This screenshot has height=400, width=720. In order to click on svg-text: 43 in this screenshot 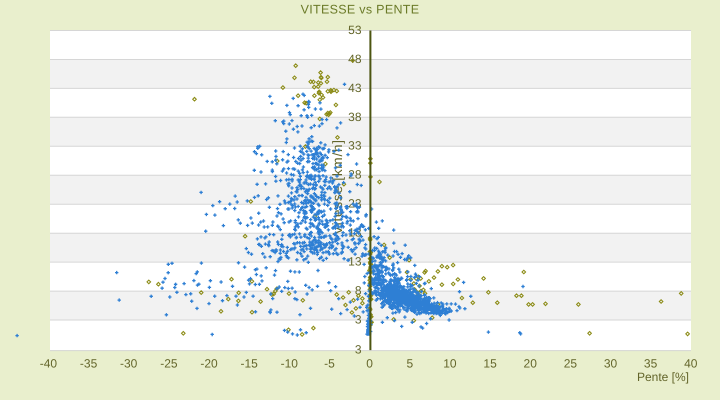, I will do `click(355, 88)`.